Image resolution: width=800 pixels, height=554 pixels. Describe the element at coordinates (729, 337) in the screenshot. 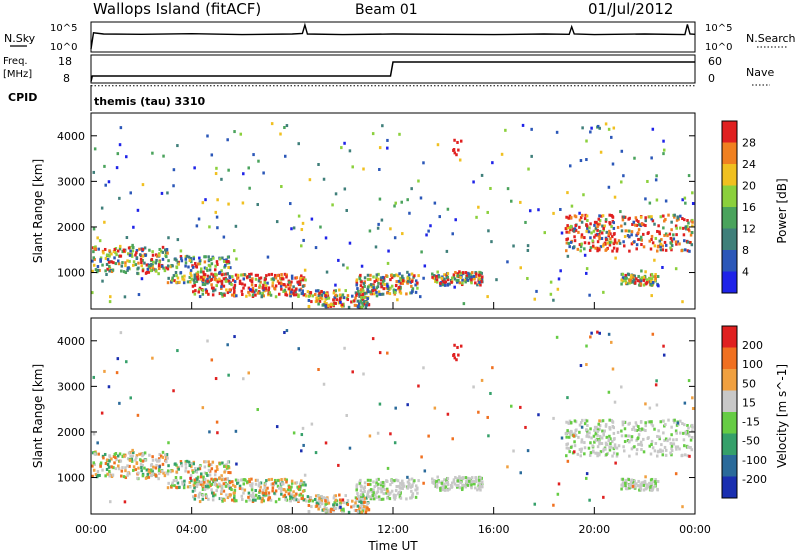

I see `colorbar-segment` at that location.